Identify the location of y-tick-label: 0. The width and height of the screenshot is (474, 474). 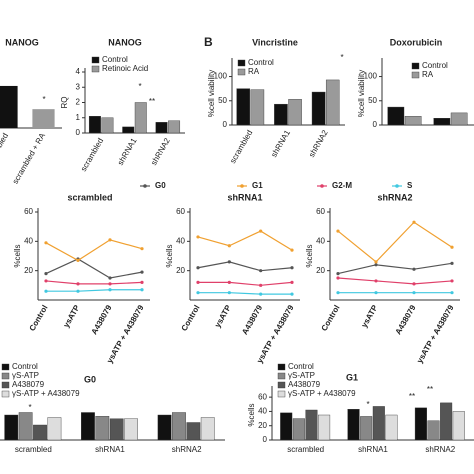
(78, 132).